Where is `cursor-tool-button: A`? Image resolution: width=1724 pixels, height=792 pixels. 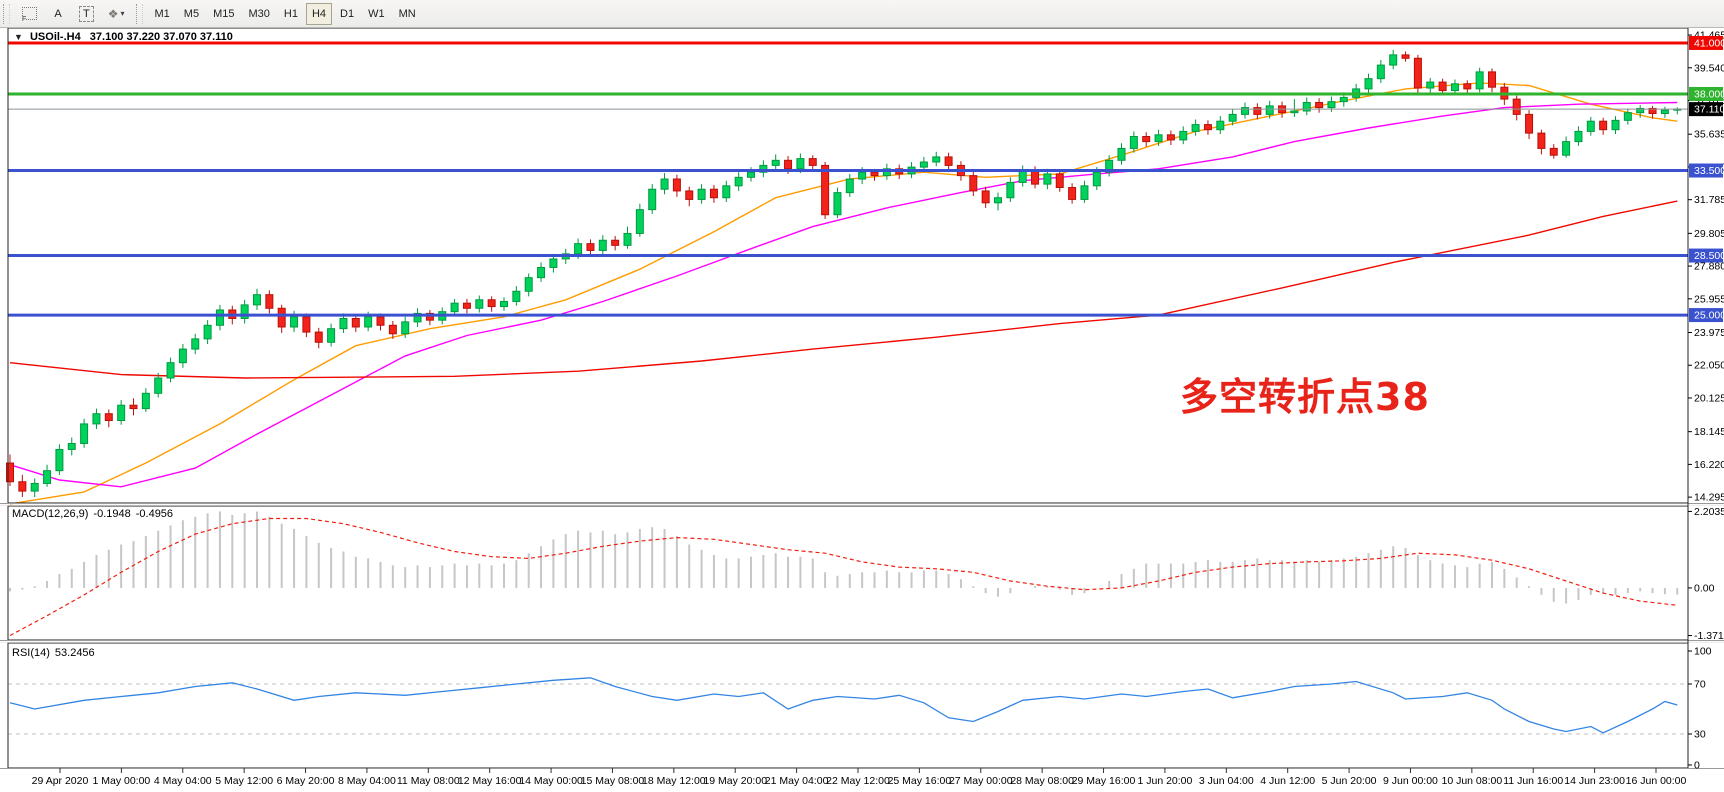
cursor-tool-button: A is located at coordinates (58, 14).